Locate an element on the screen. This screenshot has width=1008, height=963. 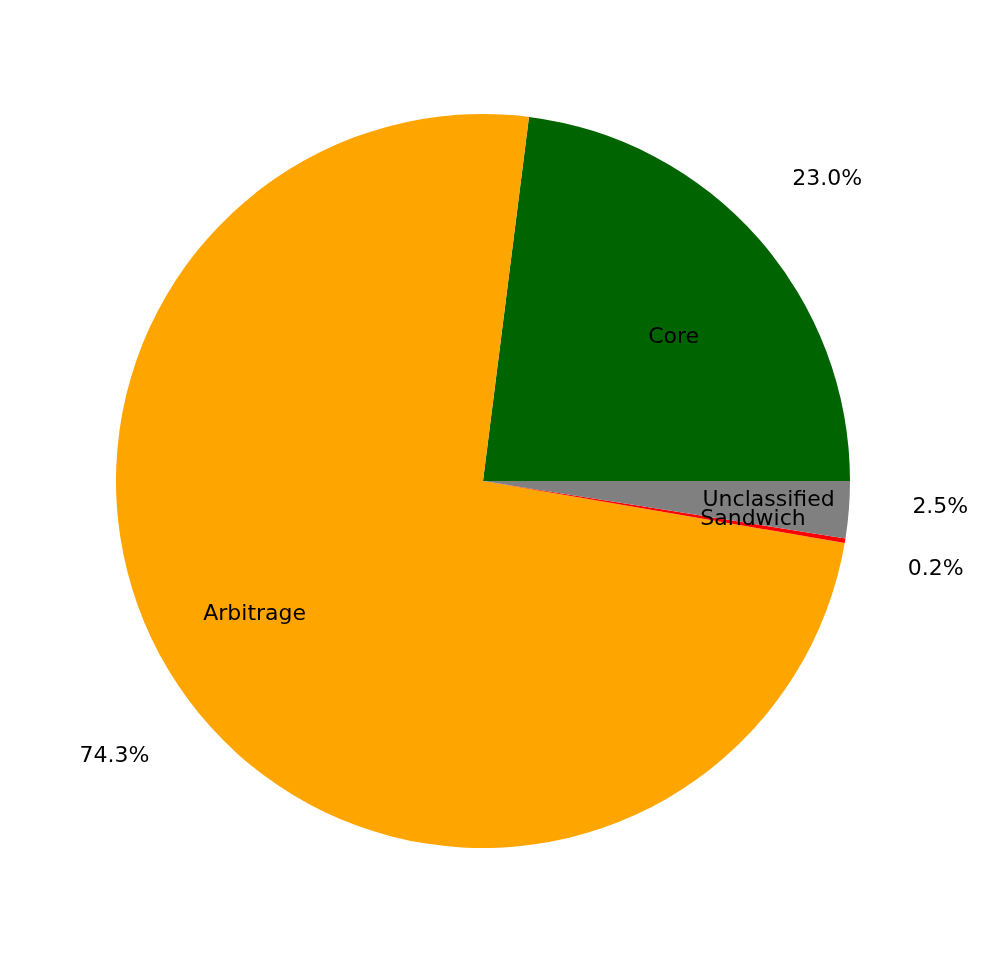
data-label: 2.5% is located at coordinates (940, 505).